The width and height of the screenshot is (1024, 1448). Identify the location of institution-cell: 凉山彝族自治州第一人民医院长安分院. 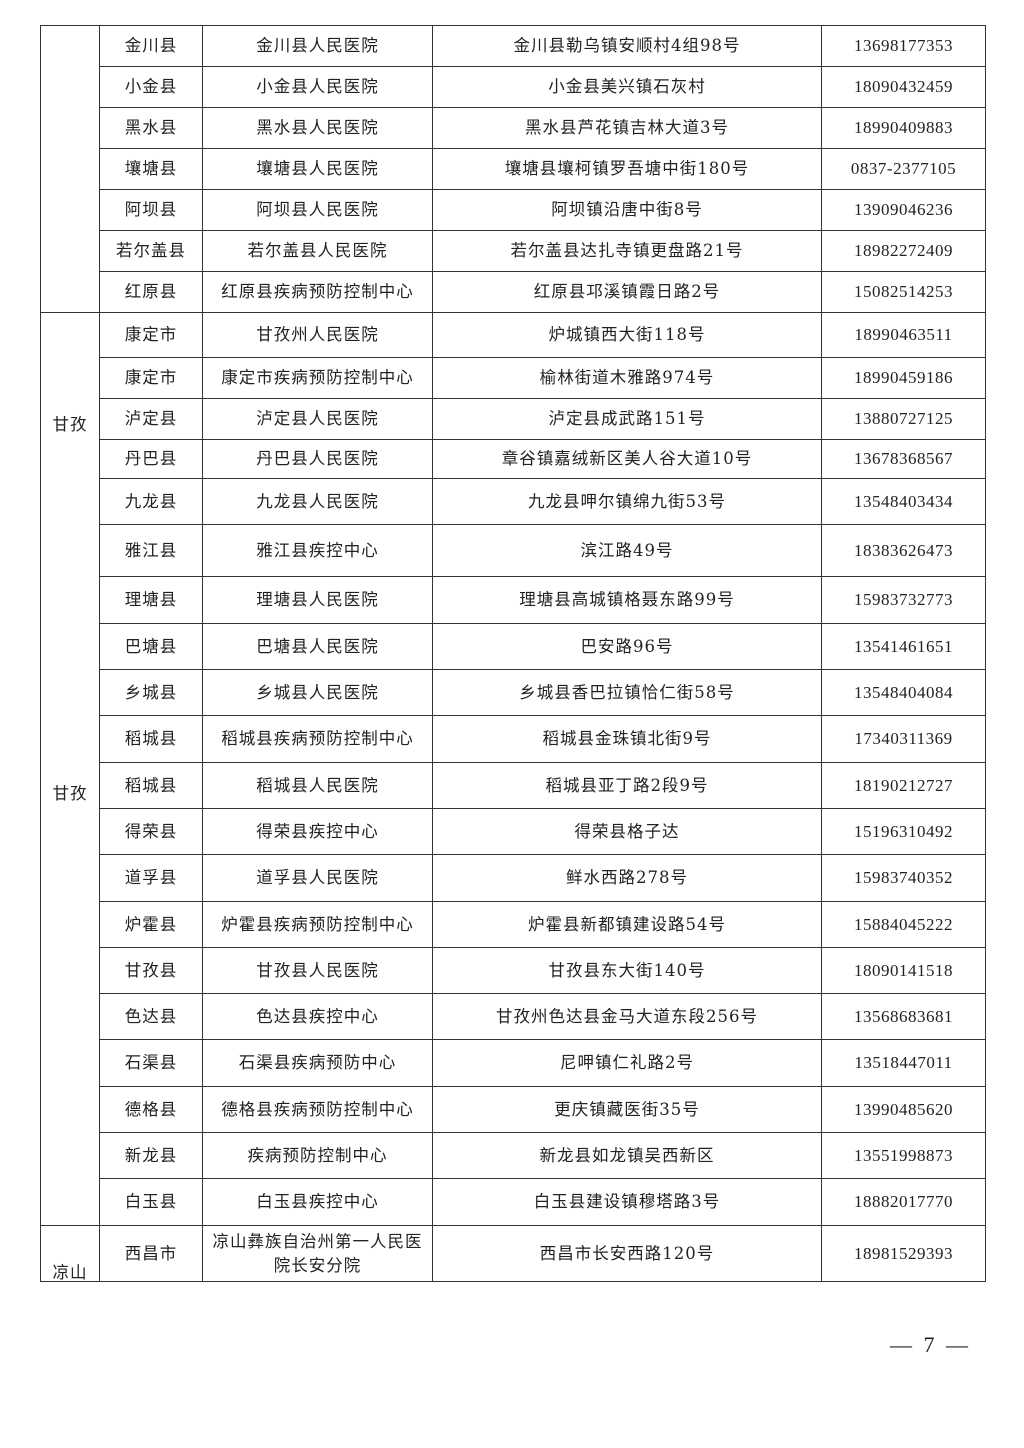
(317, 1253).